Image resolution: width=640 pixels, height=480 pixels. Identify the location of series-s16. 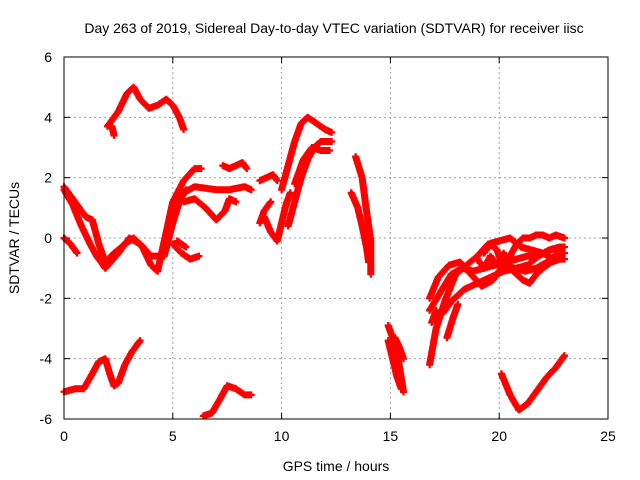
(307, 153).